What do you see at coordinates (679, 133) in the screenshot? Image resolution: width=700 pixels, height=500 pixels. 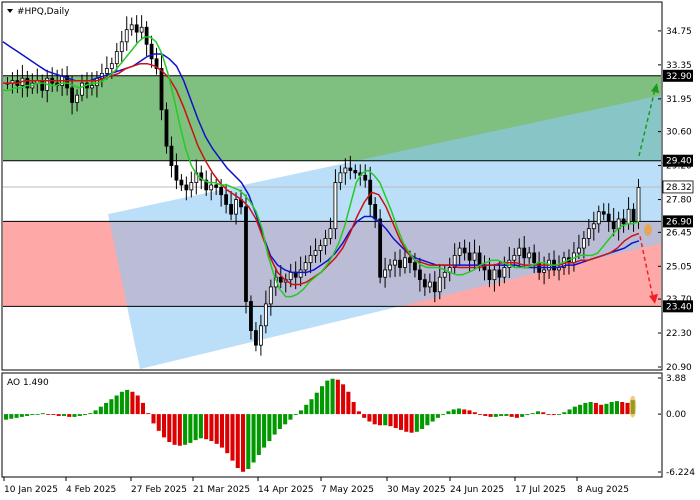 I see `y-tick-label: 30.60` at bounding box center [679, 133].